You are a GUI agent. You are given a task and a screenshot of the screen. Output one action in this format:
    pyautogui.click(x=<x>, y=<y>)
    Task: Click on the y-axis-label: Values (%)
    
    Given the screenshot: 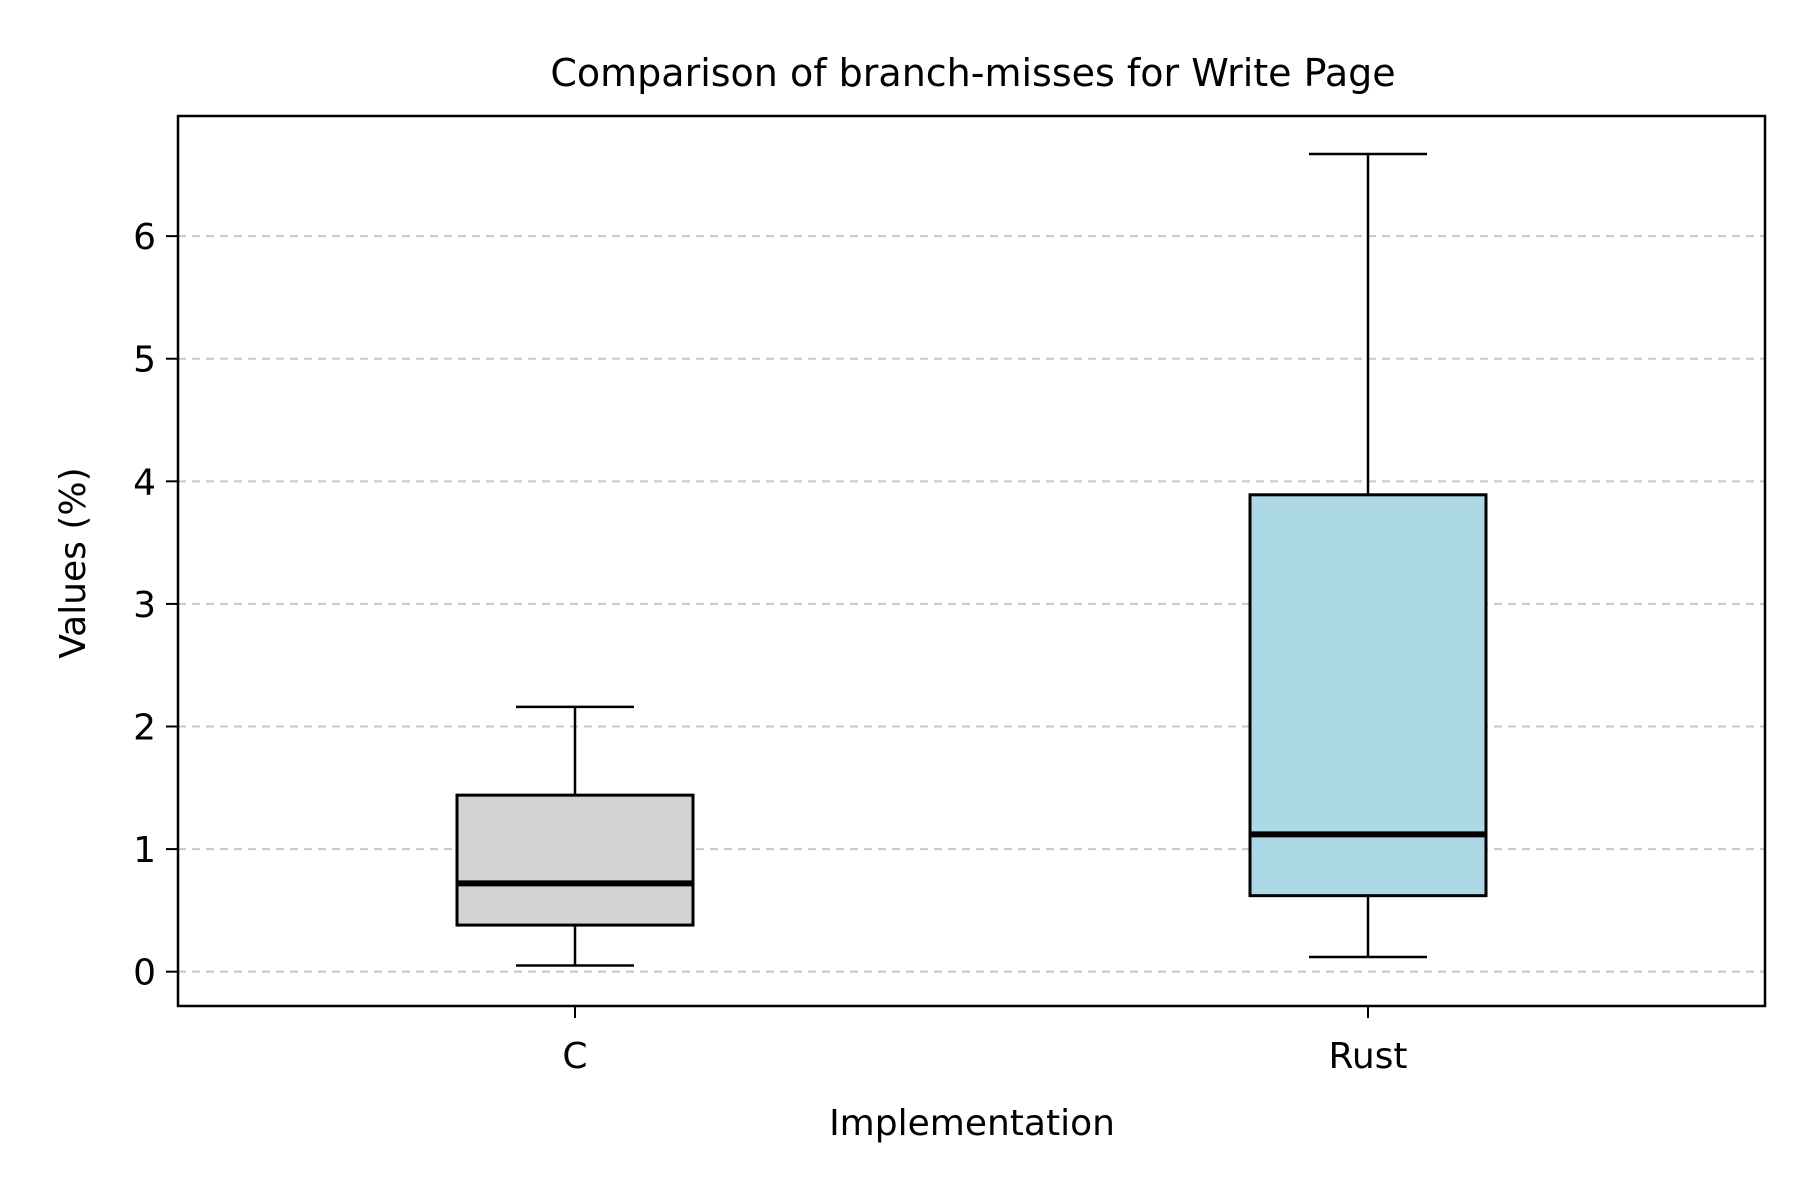 What is the action you would take?
    pyautogui.click(x=73, y=562)
    